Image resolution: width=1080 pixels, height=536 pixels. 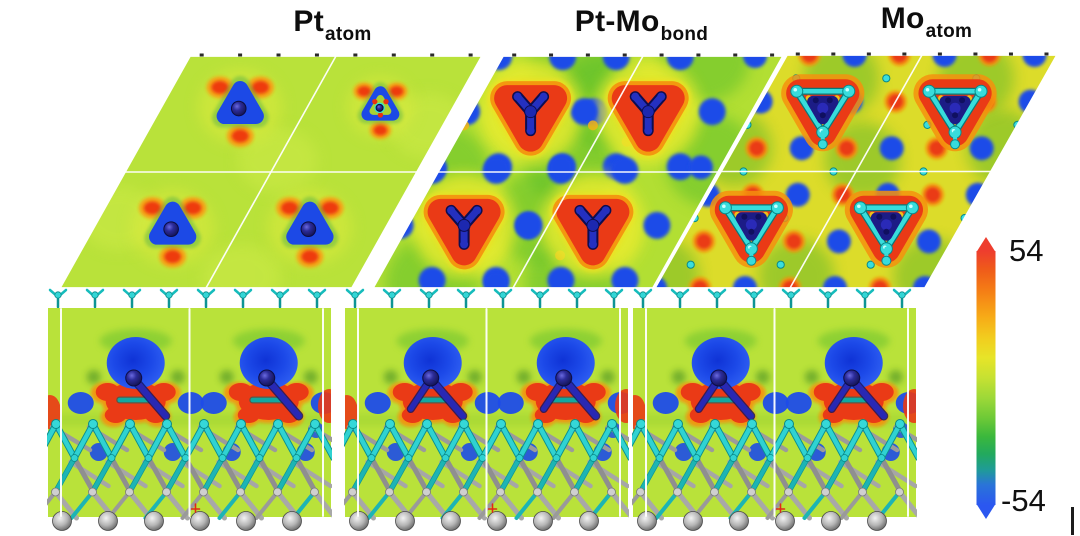 What do you see at coordinates (986, 244) in the screenshot?
I see `colorbar-top-arrow` at bounding box center [986, 244].